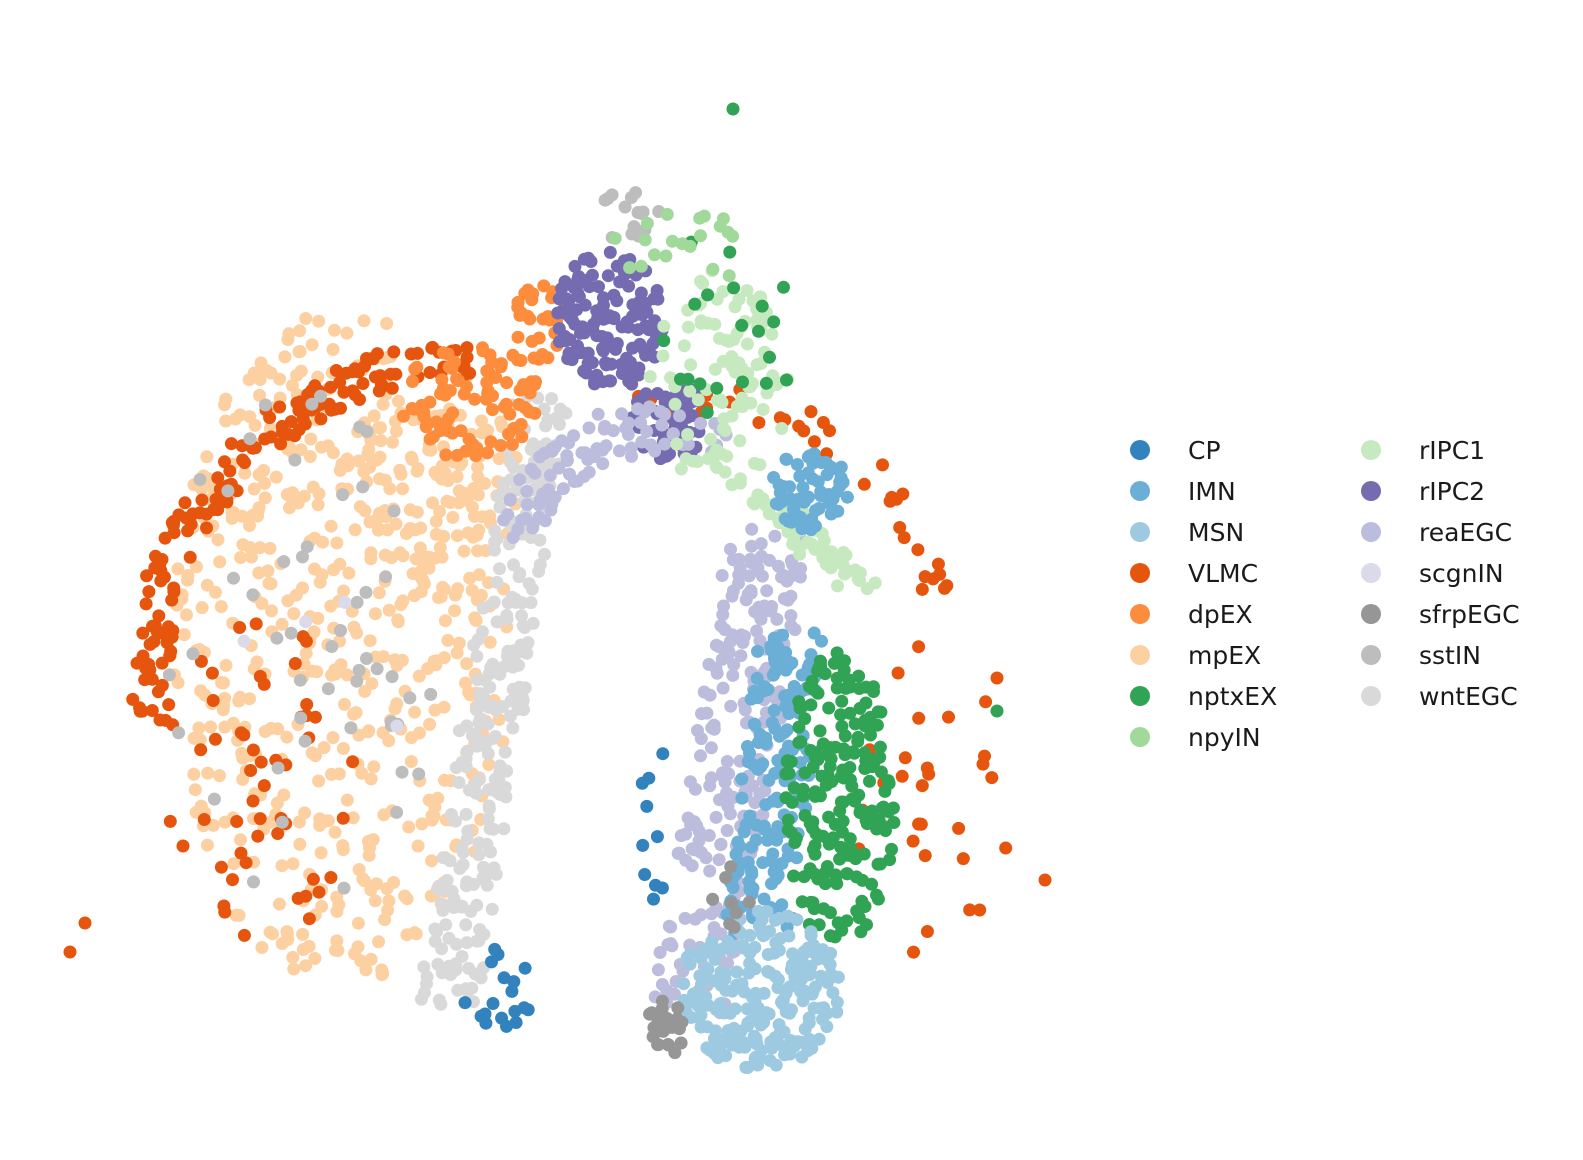 Image resolution: width=1583 pixels, height=1160 pixels. Describe the element at coordinates (1140, 573) in the screenshot. I see `legend-marker-vlmc` at that location.